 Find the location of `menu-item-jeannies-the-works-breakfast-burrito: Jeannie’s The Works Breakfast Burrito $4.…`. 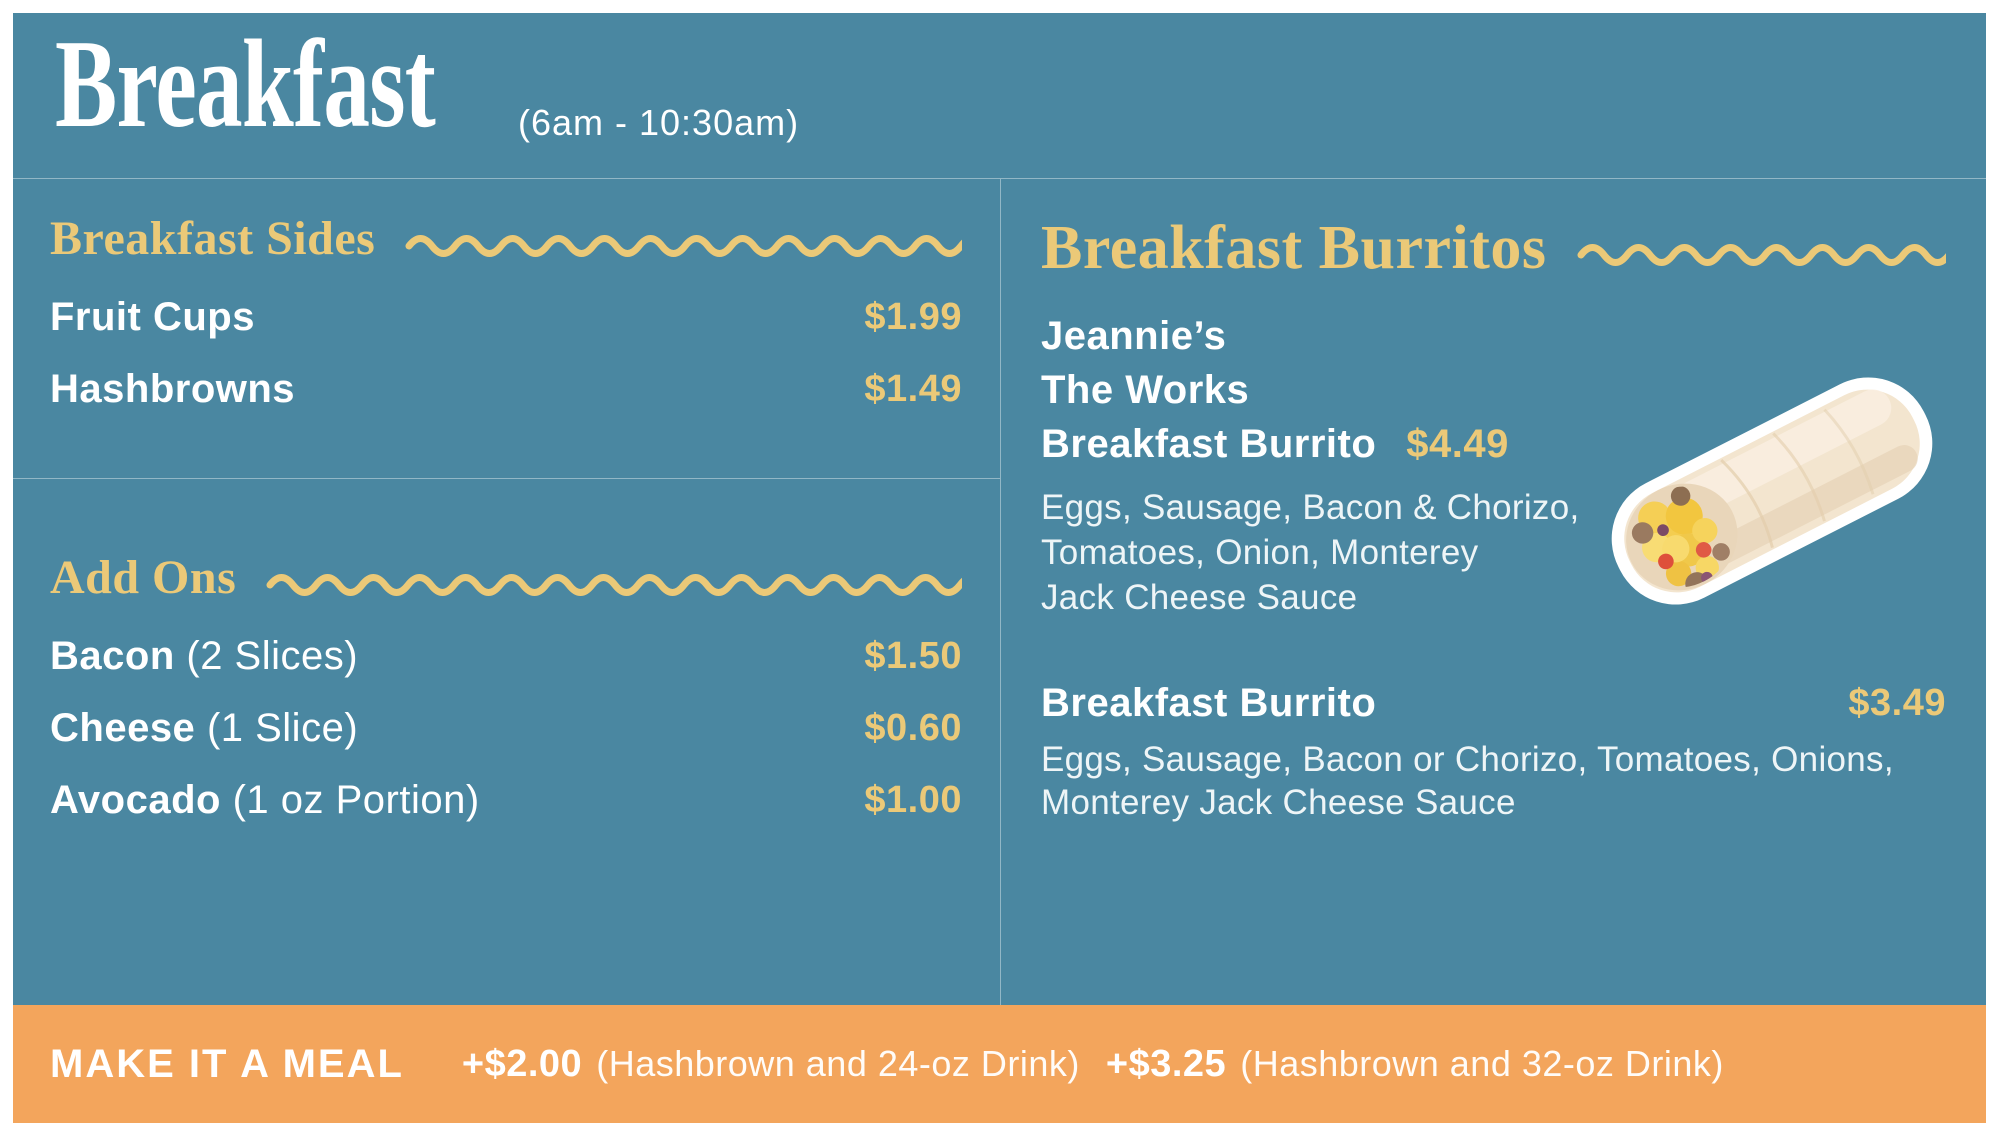

menu-item-jeannies-the-works-breakfast-burrito: Jeannie’s The Works Breakfast Burrito $4.… is located at coordinates (1493, 464).